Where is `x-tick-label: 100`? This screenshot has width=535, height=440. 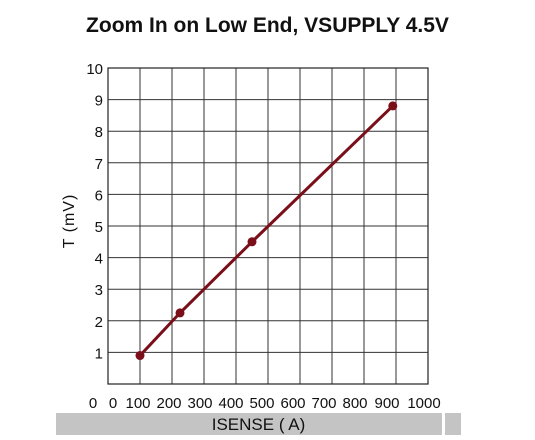 x-tick-label: 100 is located at coordinates (137, 403).